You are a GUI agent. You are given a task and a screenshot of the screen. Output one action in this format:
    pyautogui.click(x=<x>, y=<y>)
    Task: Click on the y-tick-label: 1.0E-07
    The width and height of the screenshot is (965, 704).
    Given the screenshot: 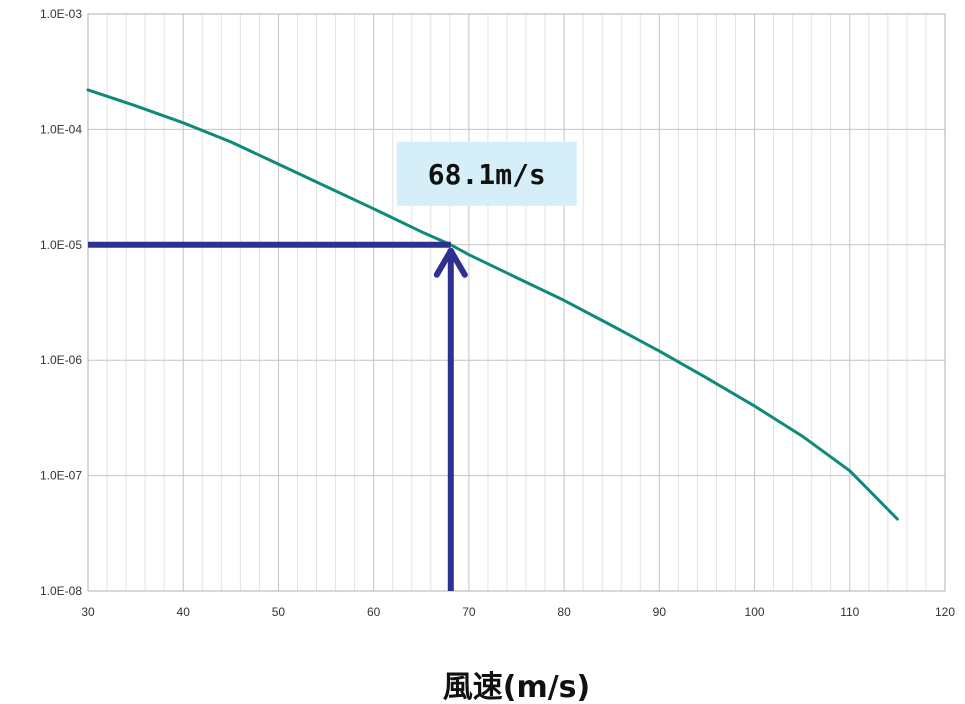 What is the action you would take?
    pyautogui.click(x=61, y=476)
    